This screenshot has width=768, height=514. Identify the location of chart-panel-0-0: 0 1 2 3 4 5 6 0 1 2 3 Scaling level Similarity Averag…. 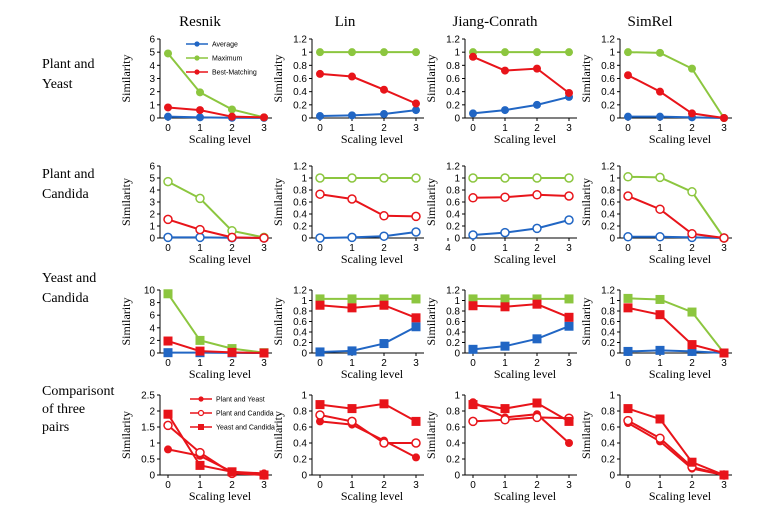
(195, 90).